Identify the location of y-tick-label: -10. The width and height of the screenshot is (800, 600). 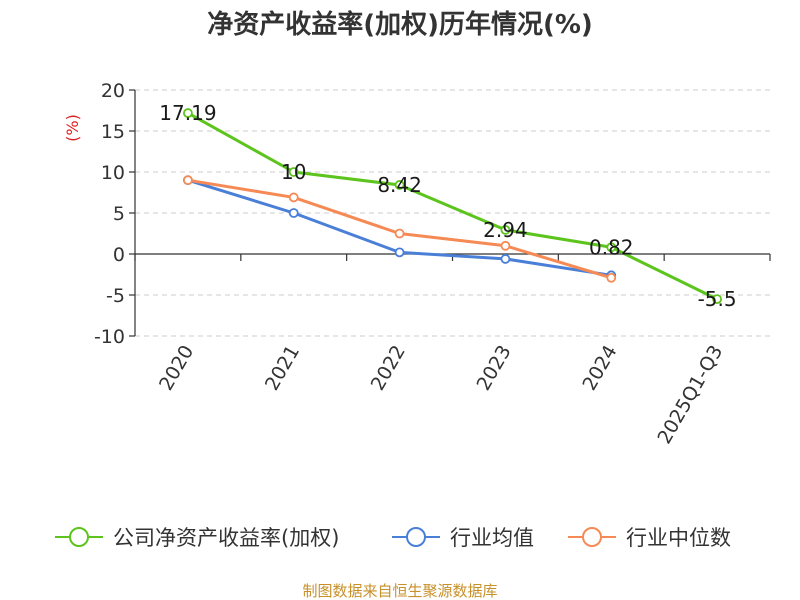
(109, 337).